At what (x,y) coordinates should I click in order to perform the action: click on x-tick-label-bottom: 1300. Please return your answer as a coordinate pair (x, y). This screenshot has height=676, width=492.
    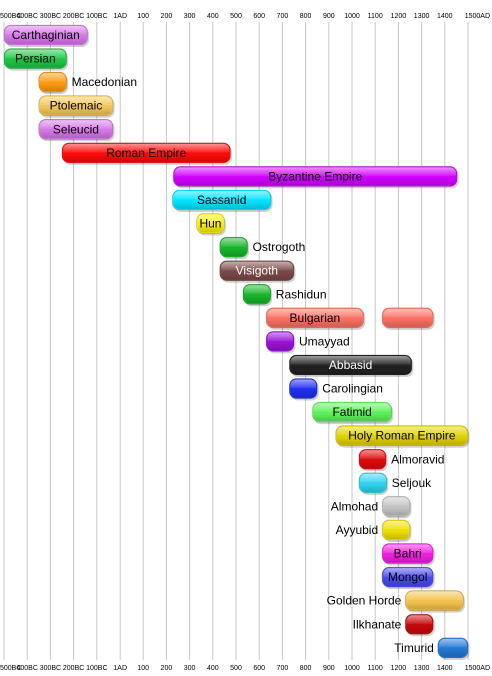
    Looking at the image, I should click on (422, 668).